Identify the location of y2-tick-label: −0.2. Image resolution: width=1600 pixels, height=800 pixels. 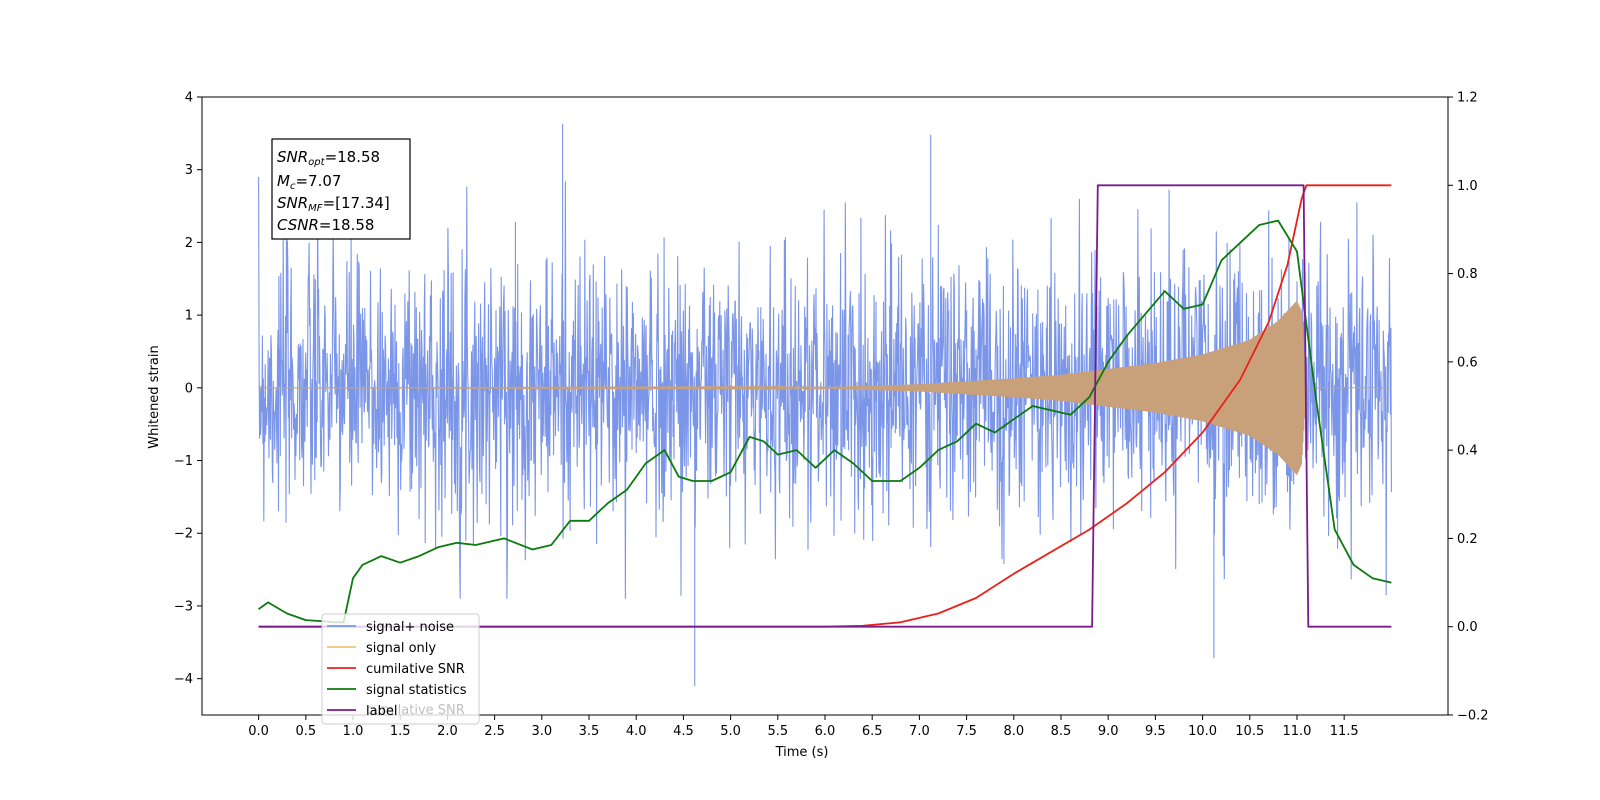
(1473, 716).